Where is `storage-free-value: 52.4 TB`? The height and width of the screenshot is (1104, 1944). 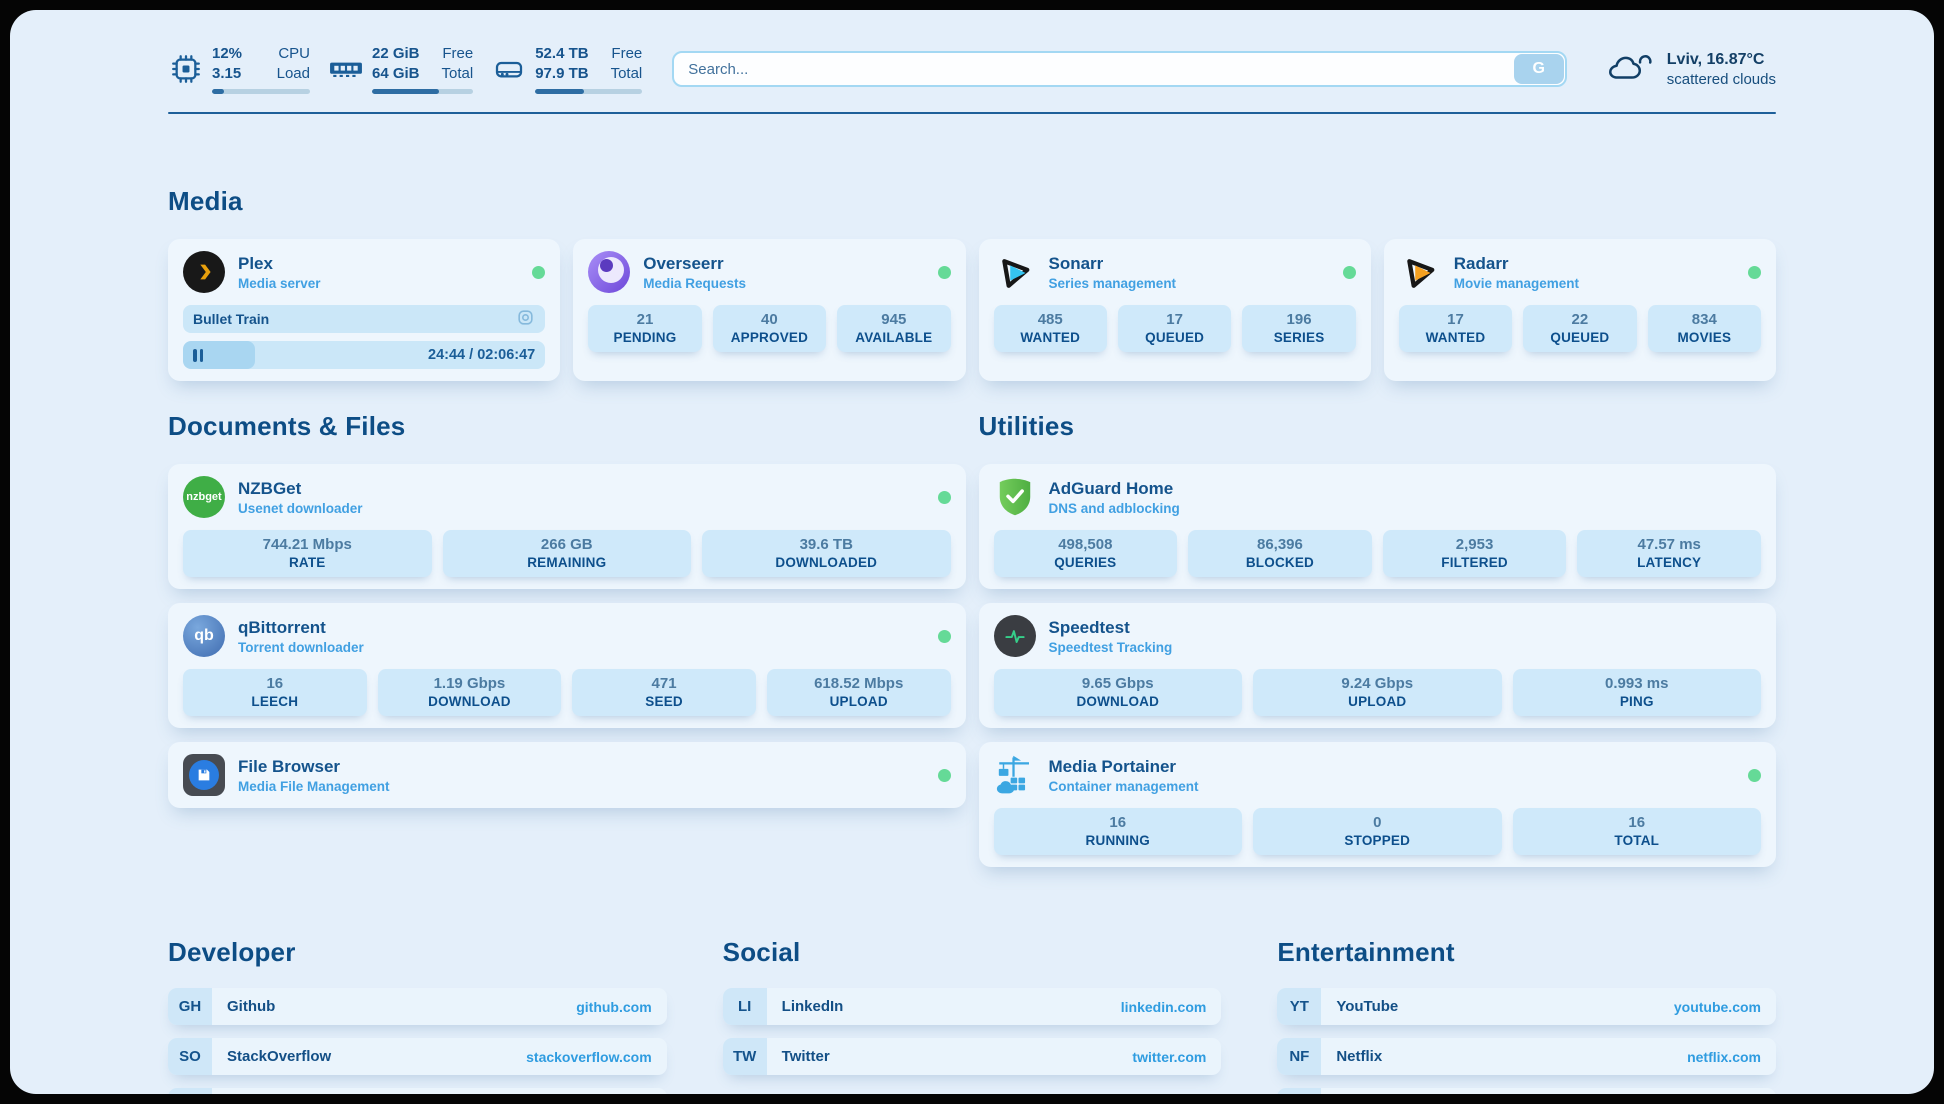 storage-free-value: 52.4 TB is located at coordinates (562, 54).